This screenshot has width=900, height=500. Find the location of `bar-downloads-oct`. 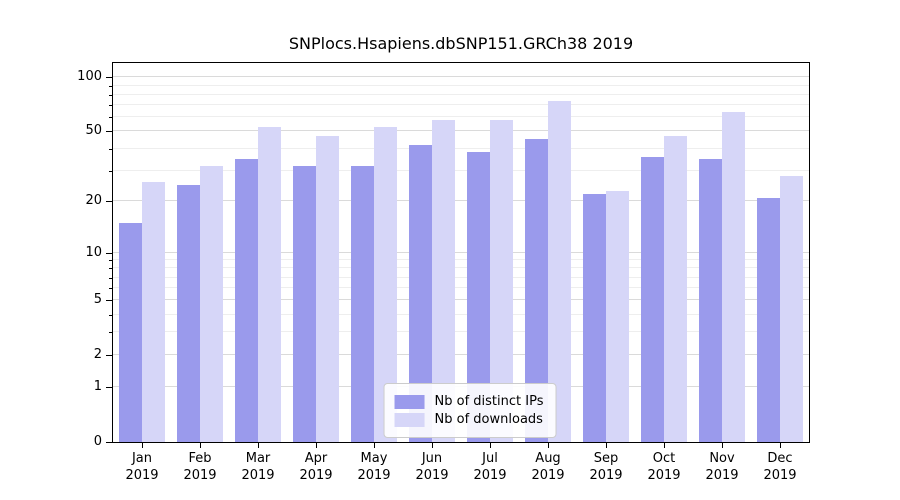

bar-downloads-oct is located at coordinates (675, 289).